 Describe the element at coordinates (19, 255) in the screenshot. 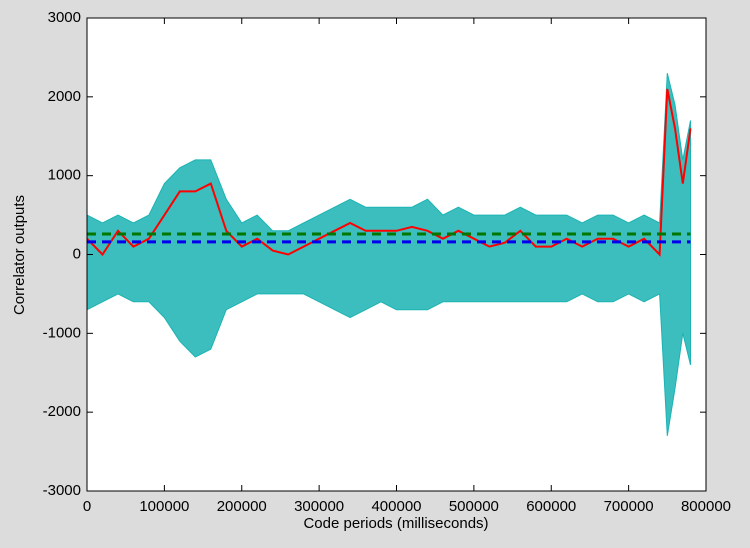

I see `y-axis-label: Correlator outputs` at that location.